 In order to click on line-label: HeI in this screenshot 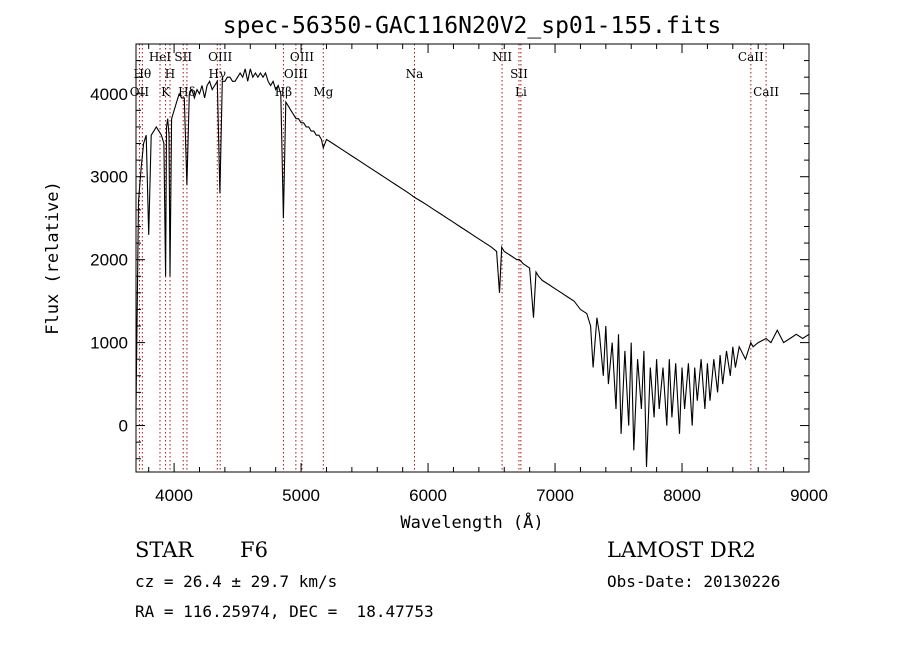, I will do `click(160, 57)`.